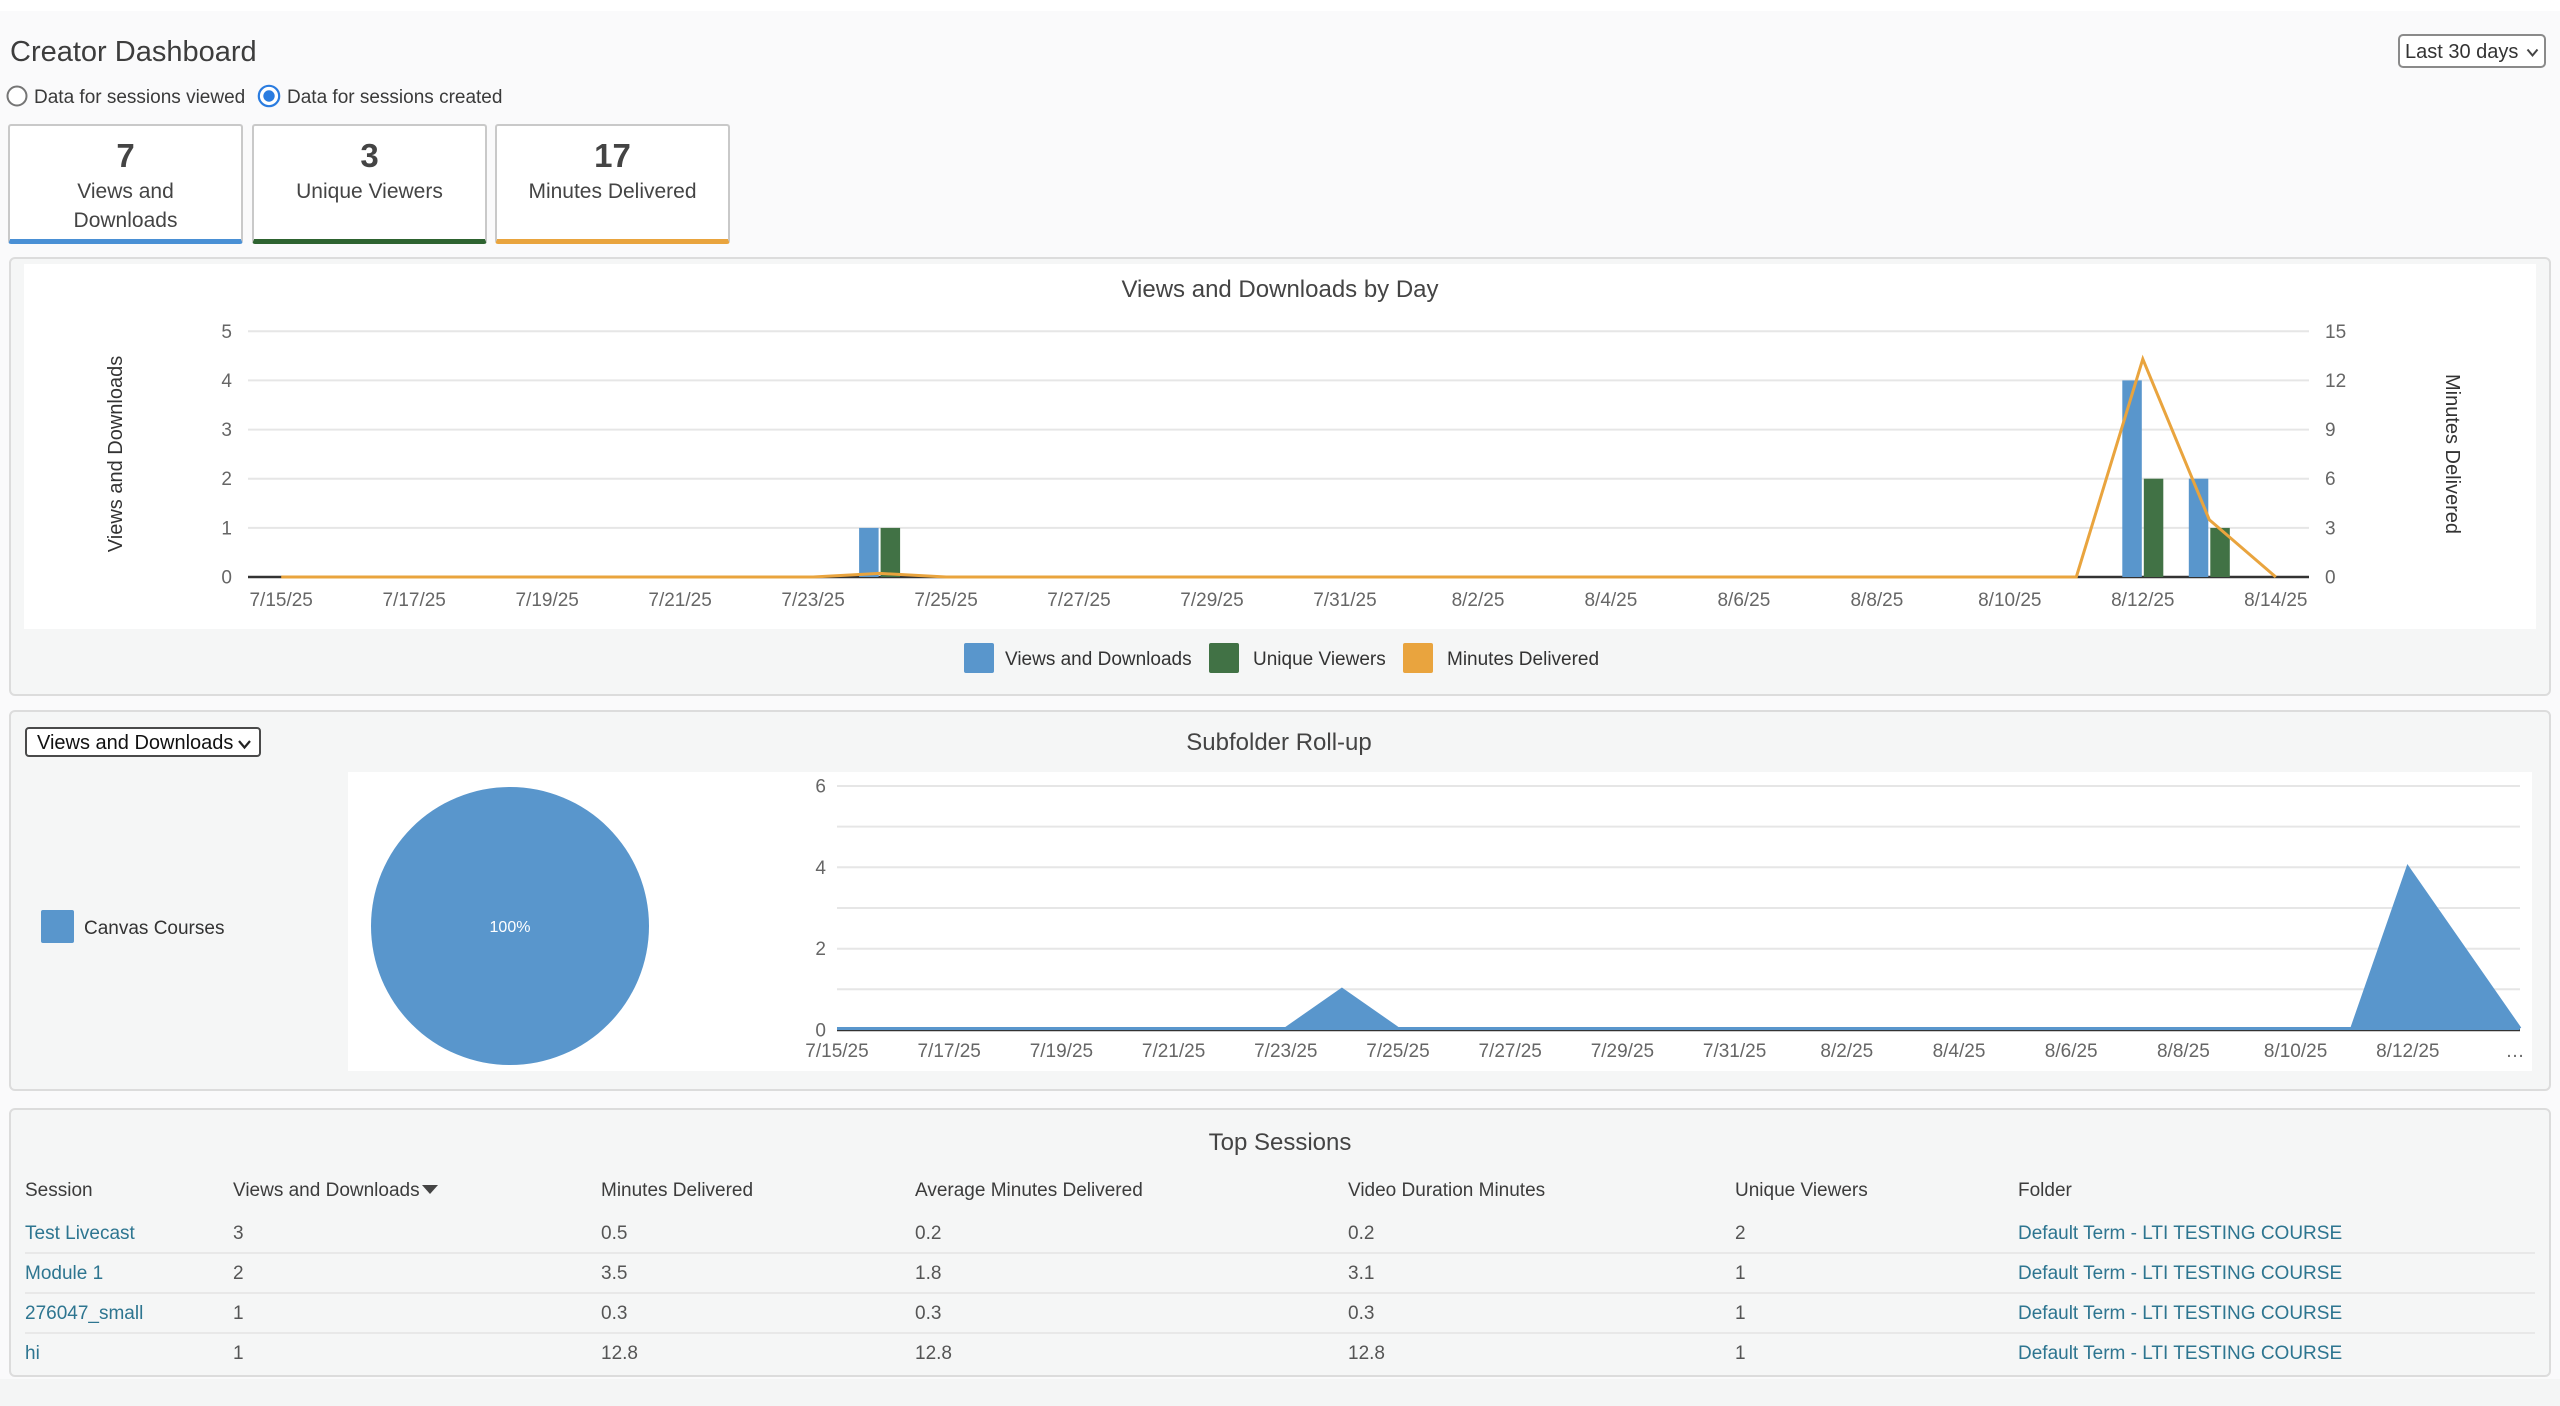 The width and height of the screenshot is (2560, 1406). Describe the element at coordinates (32, 1353) in the screenshot. I see `svg-text: hi` at that location.